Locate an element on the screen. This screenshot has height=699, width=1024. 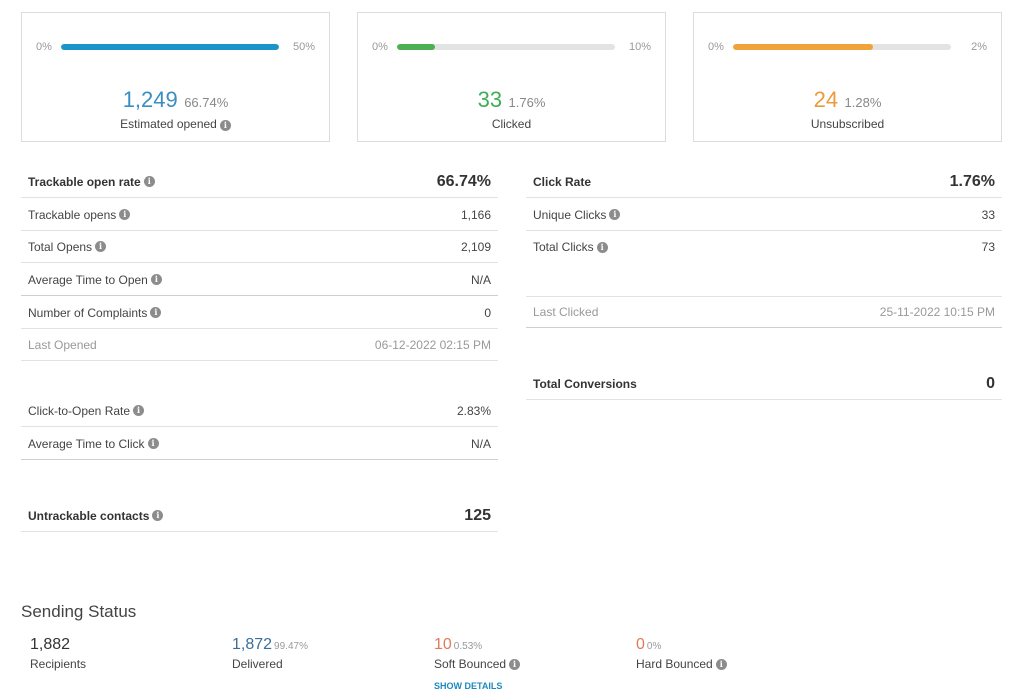
row-label: Untrackable contacts is located at coordinates (89, 515).